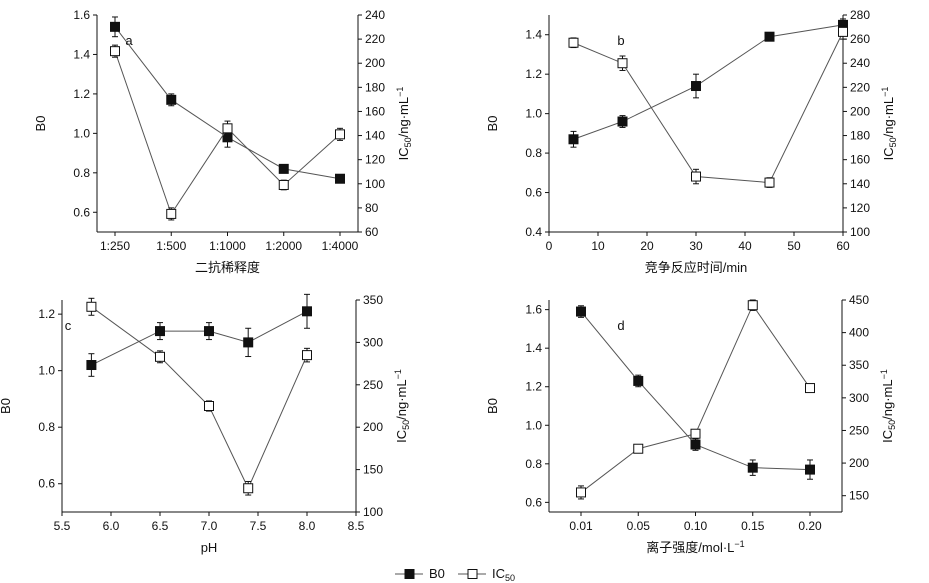  What do you see at coordinates (81, 15) in the screenshot?
I see `left-tick-label: 1.6` at bounding box center [81, 15].